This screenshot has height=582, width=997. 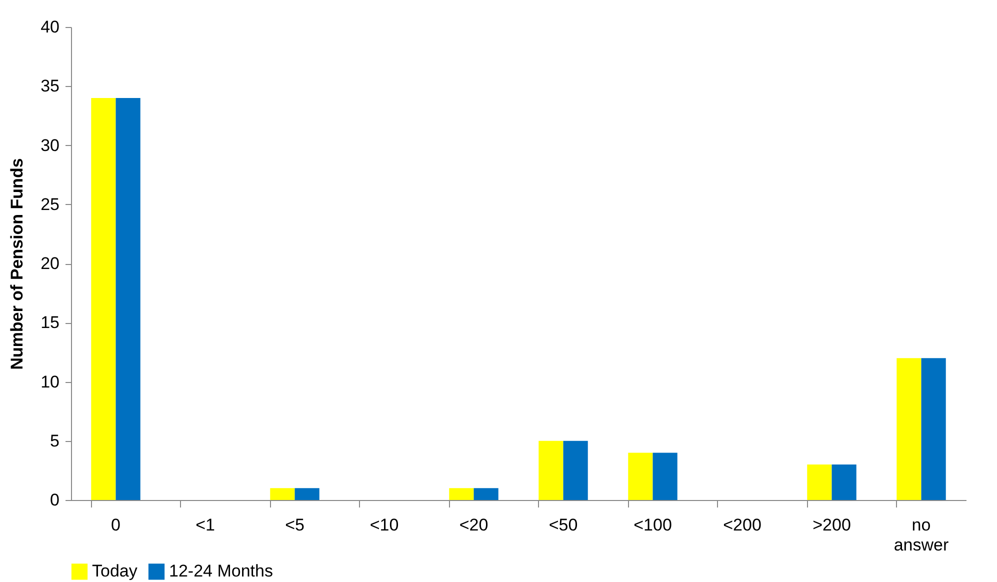 What do you see at coordinates (563, 525) in the screenshot?
I see `x-tick-label: <50` at bounding box center [563, 525].